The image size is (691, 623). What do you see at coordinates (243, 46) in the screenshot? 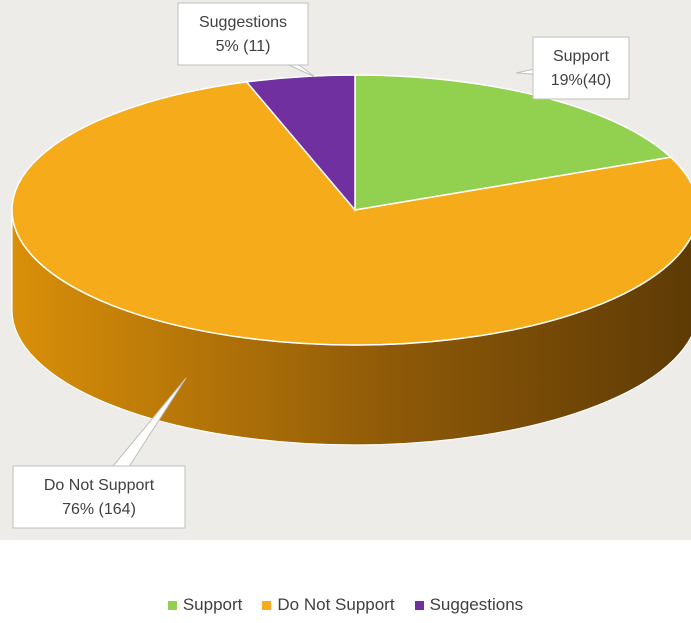
I see `callout-value-label: 5% (11)` at bounding box center [243, 46].